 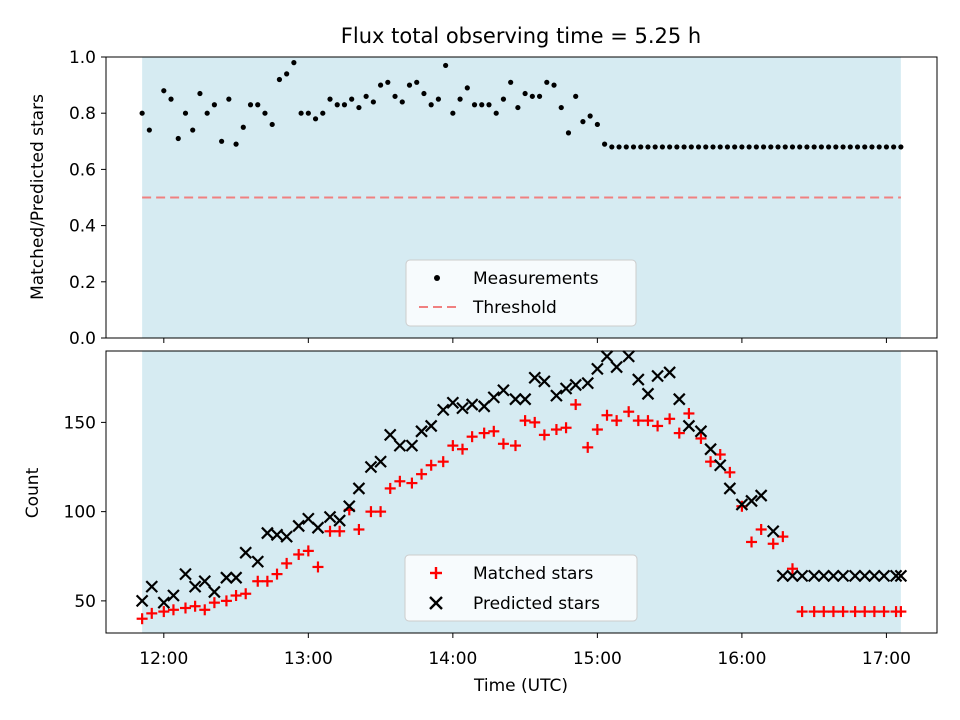 What do you see at coordinates (308, 659) in the screenshot?
I see `count-xtick-label: 13:00` at bounding box center [308, 659].